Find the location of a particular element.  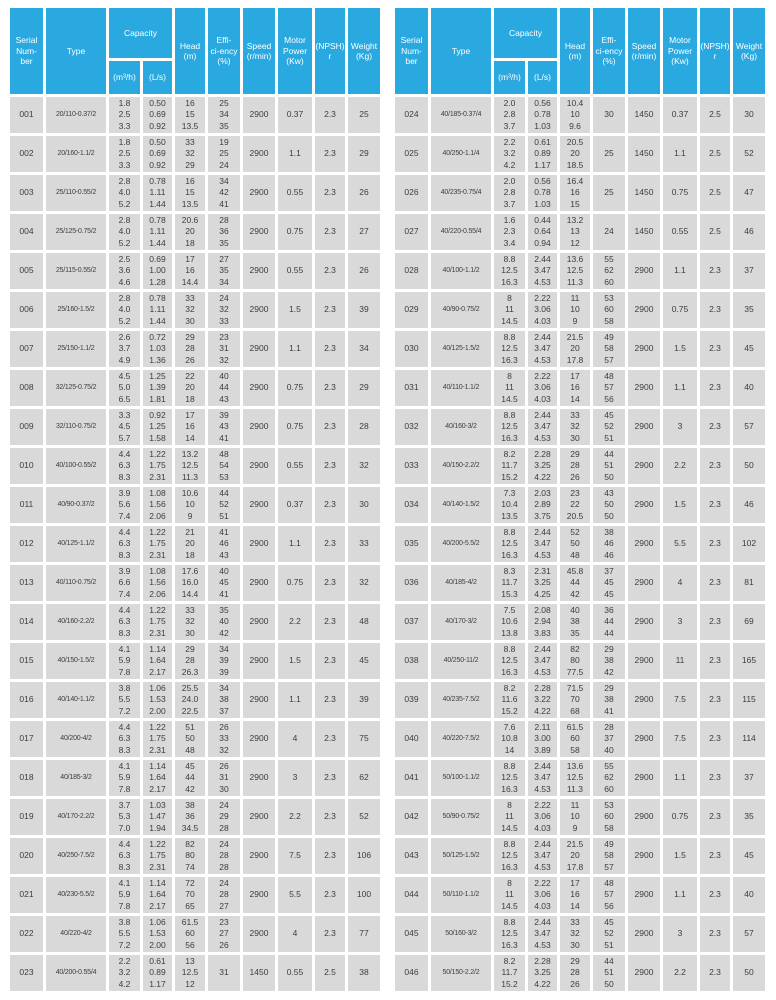

cell-type: 40/200-0.55/4 is located at coordinates (76, 973).